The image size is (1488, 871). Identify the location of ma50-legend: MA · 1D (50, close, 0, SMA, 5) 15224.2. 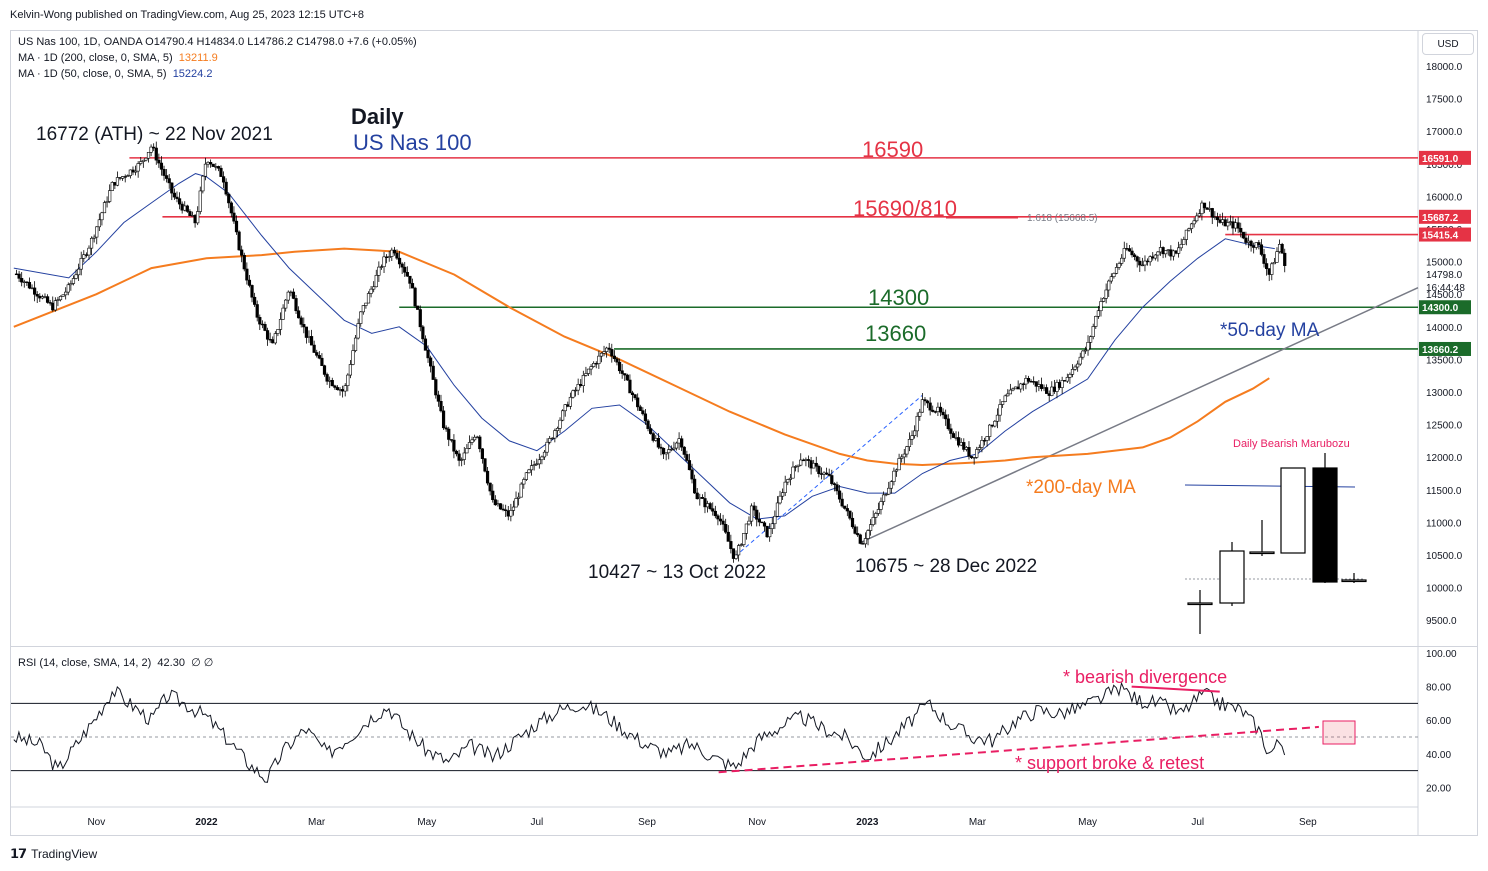
(115, 74).